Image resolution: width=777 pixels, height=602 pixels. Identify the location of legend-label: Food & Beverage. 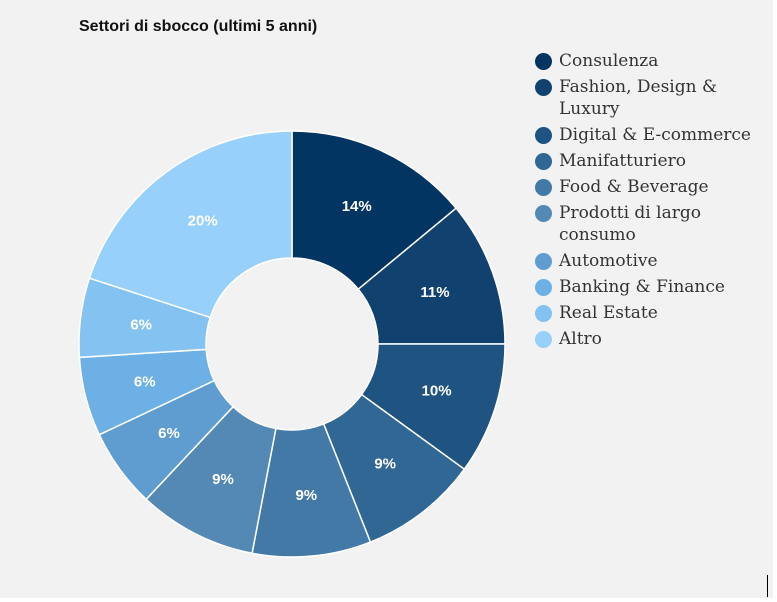
(634, 187).